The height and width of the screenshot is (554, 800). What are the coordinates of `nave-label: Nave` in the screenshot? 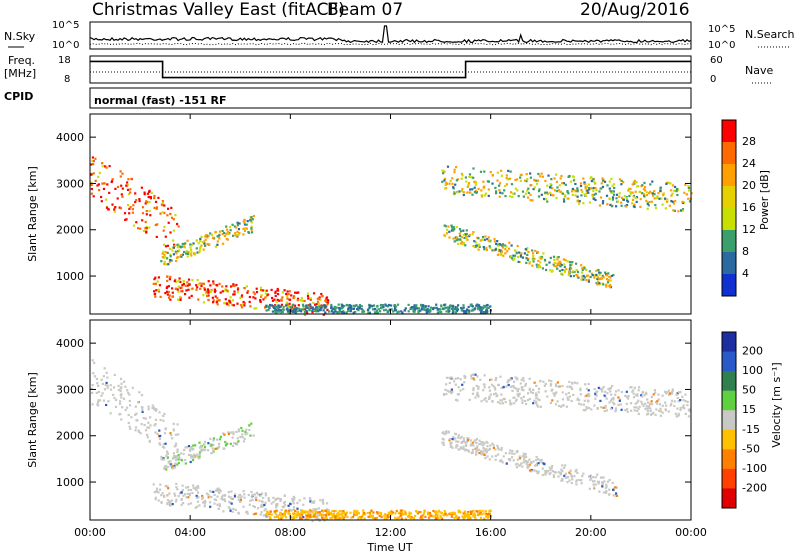 It's located at (759, 70).